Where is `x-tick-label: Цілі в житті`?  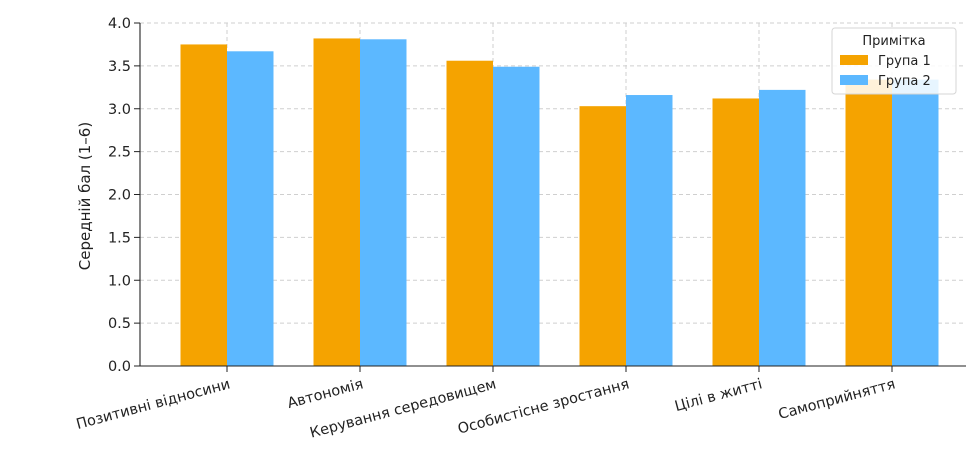
x-tick-label: Цілі в житті is located at coordinates (718, 395).